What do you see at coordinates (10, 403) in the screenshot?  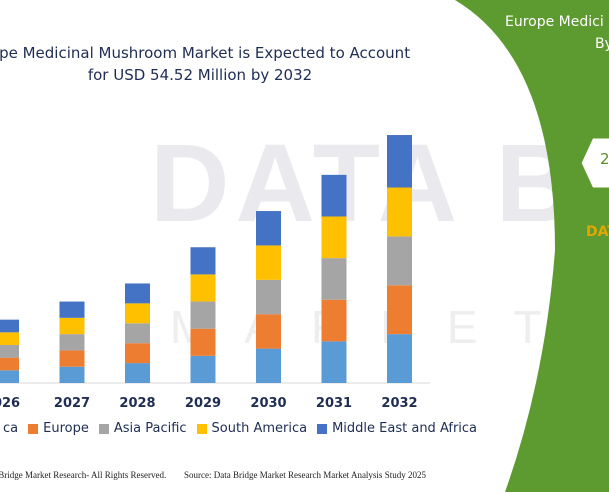 I see `x-tick-label: 026` at bounding box center [10, 403].